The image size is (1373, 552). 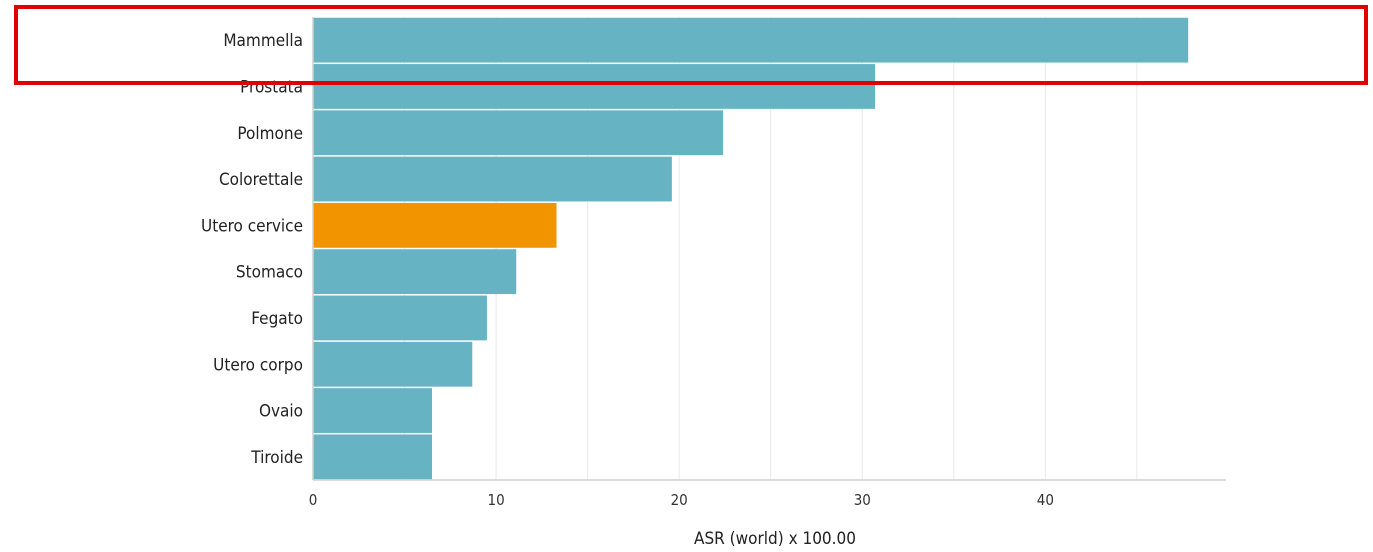 I want to click on bar-tiroide, so click(x=373, y=457).